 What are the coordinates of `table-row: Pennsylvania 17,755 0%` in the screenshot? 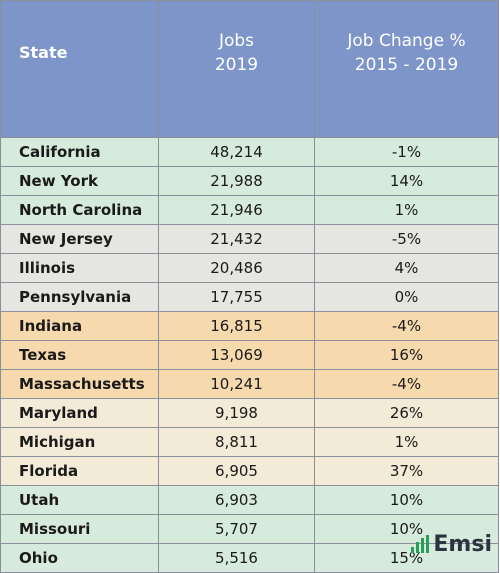 It's located at (249, 297).